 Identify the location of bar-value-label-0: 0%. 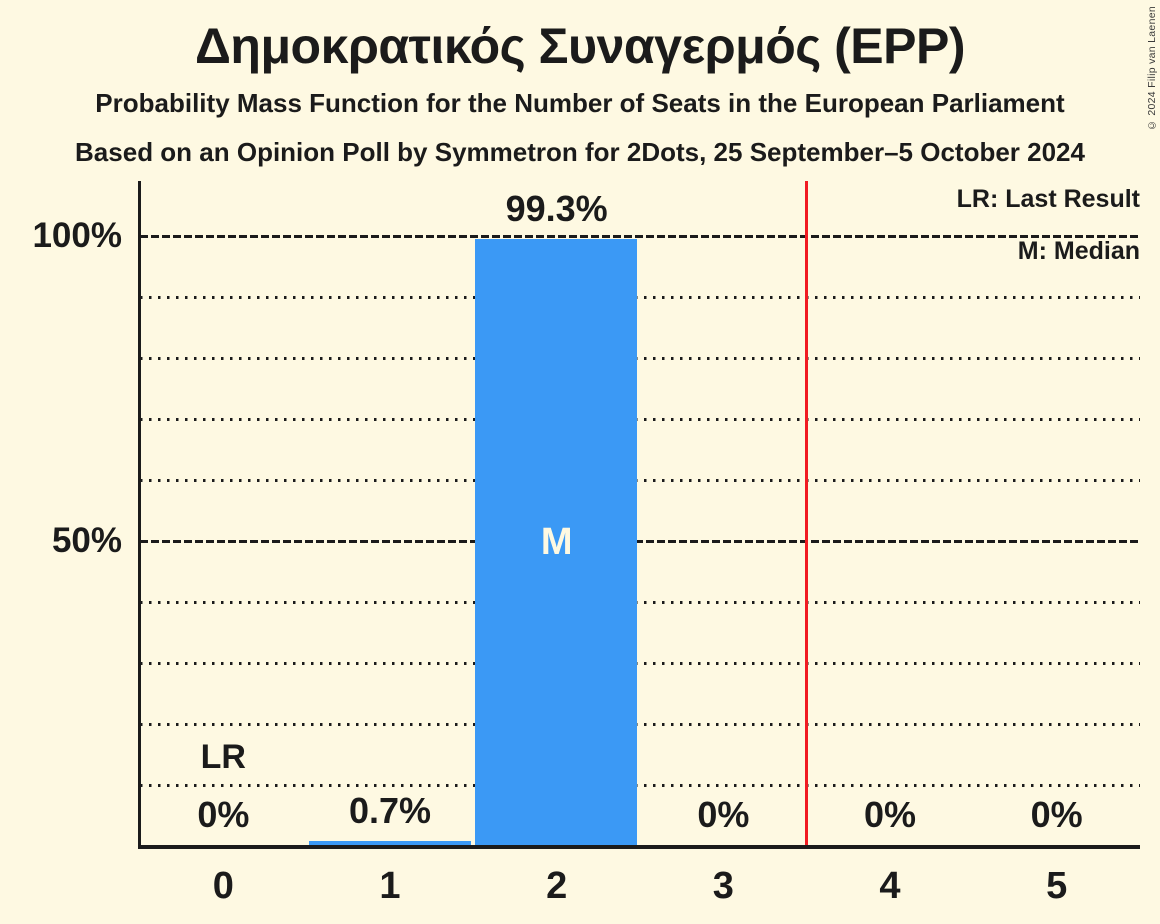
(223, 814).